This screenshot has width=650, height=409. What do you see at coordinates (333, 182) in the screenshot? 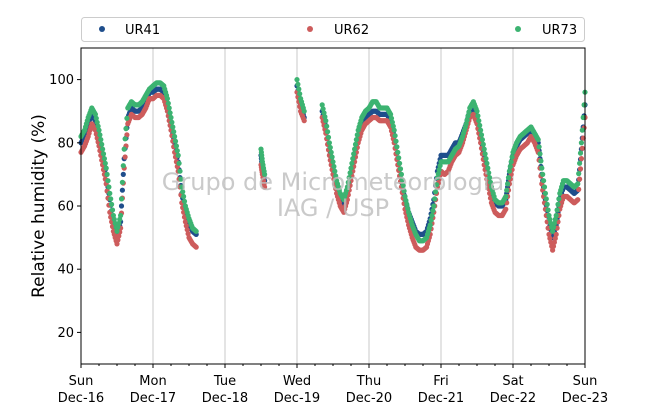
I see `watermark-line-1: Grupo de Micrometeorologia` at bounding box center [333, 182].